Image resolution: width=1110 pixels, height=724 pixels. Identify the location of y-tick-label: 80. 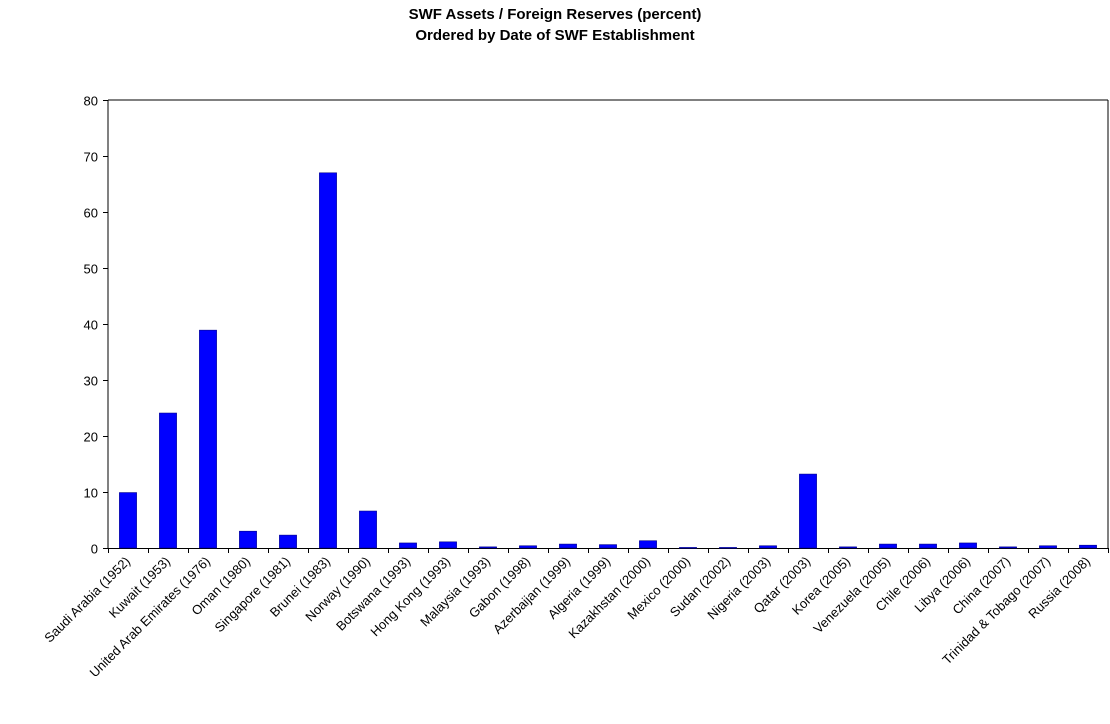
(91, 101).